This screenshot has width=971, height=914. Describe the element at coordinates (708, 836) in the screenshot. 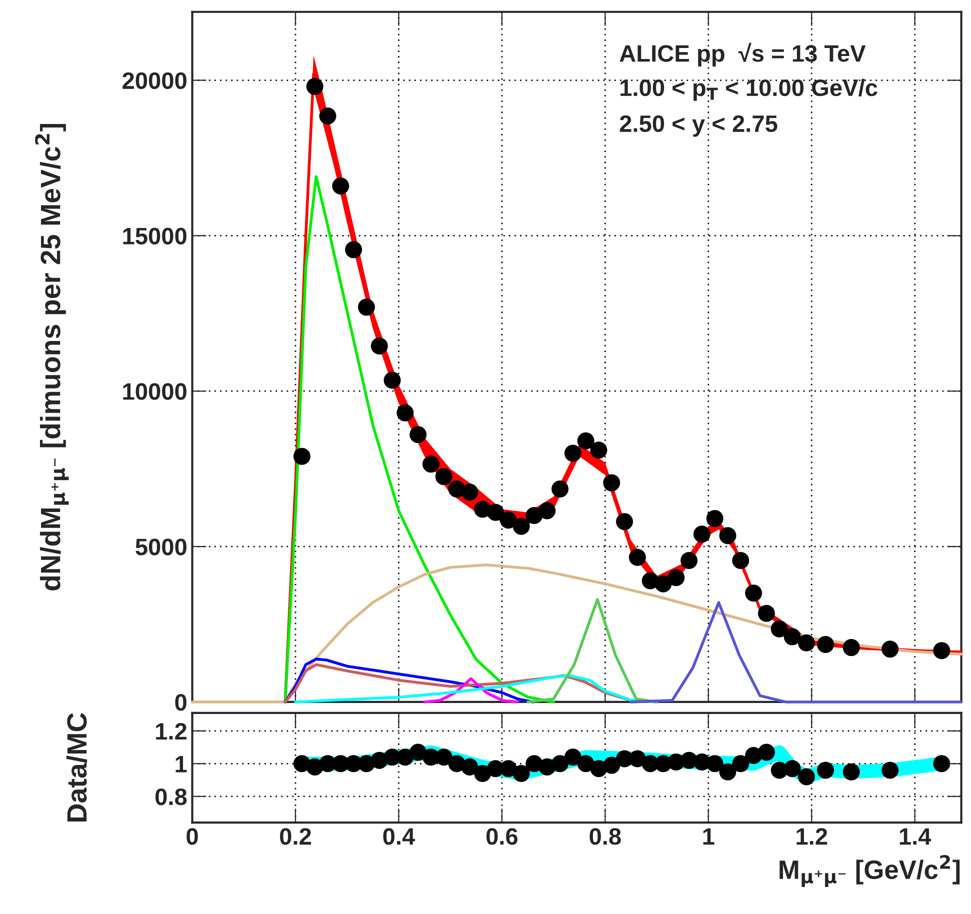

I see `x-tick-label: 1` at that location.